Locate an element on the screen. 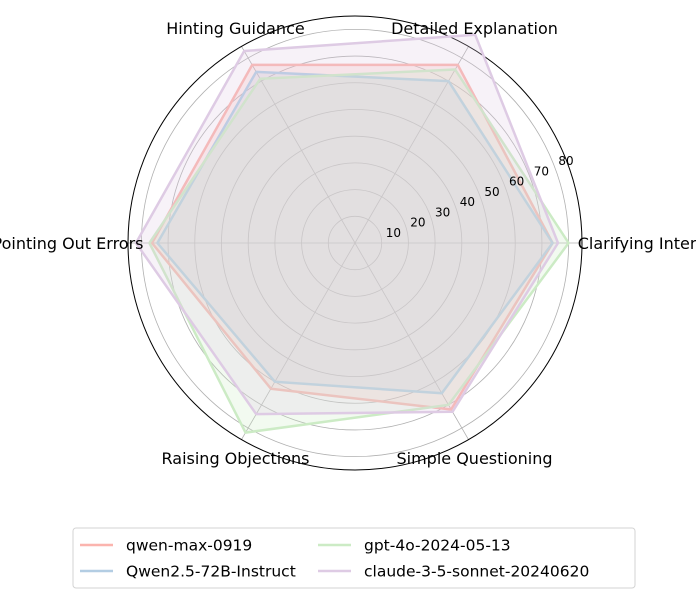  r-tick-label-70: 70 is located at coordinates (541, 172).